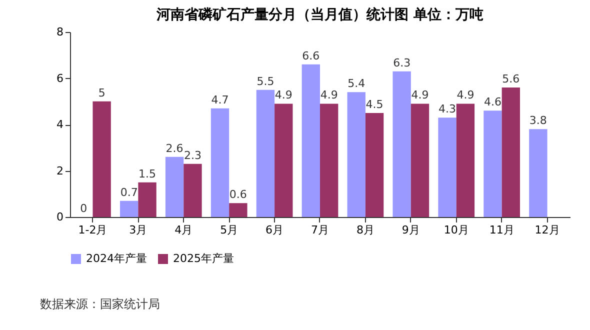 This screenshot has width=590, height=330. I want to click on data-label: 6.3, so click(402, 63).